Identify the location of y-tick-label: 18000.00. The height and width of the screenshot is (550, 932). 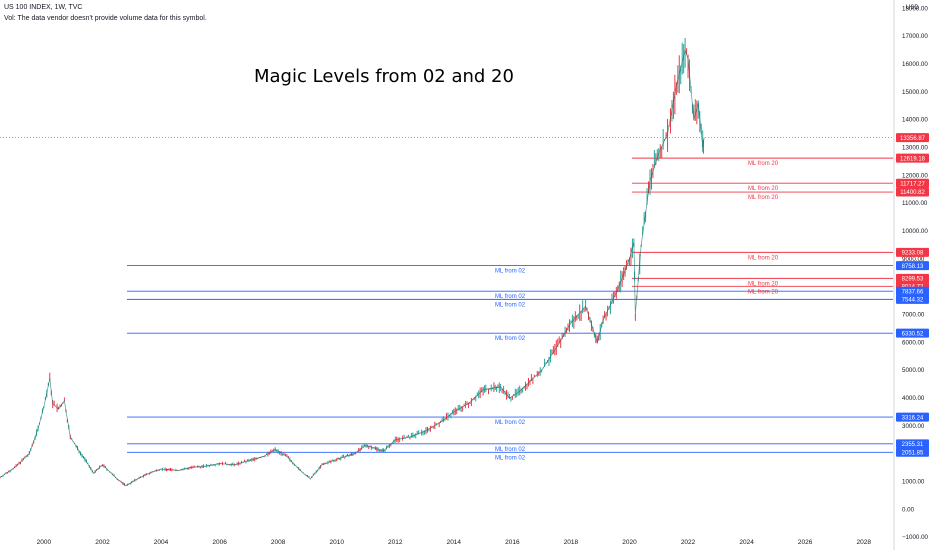
(915, 8).